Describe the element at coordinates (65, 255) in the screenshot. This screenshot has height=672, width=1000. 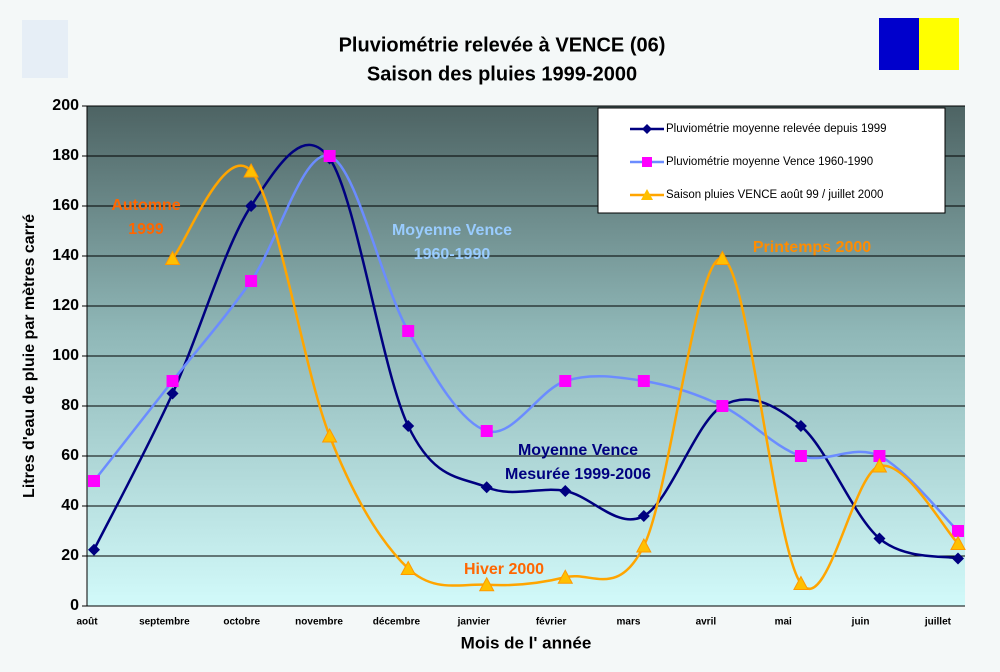
I see `y-tick-label: 140` at that location.